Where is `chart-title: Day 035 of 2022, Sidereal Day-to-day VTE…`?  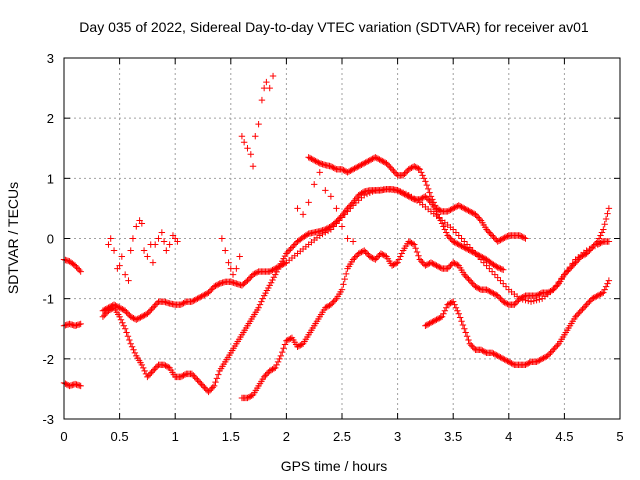 chart-title: Day 035 of 2022, Sidereal Day-to-day VTE… is located at coordinates (334, 27).